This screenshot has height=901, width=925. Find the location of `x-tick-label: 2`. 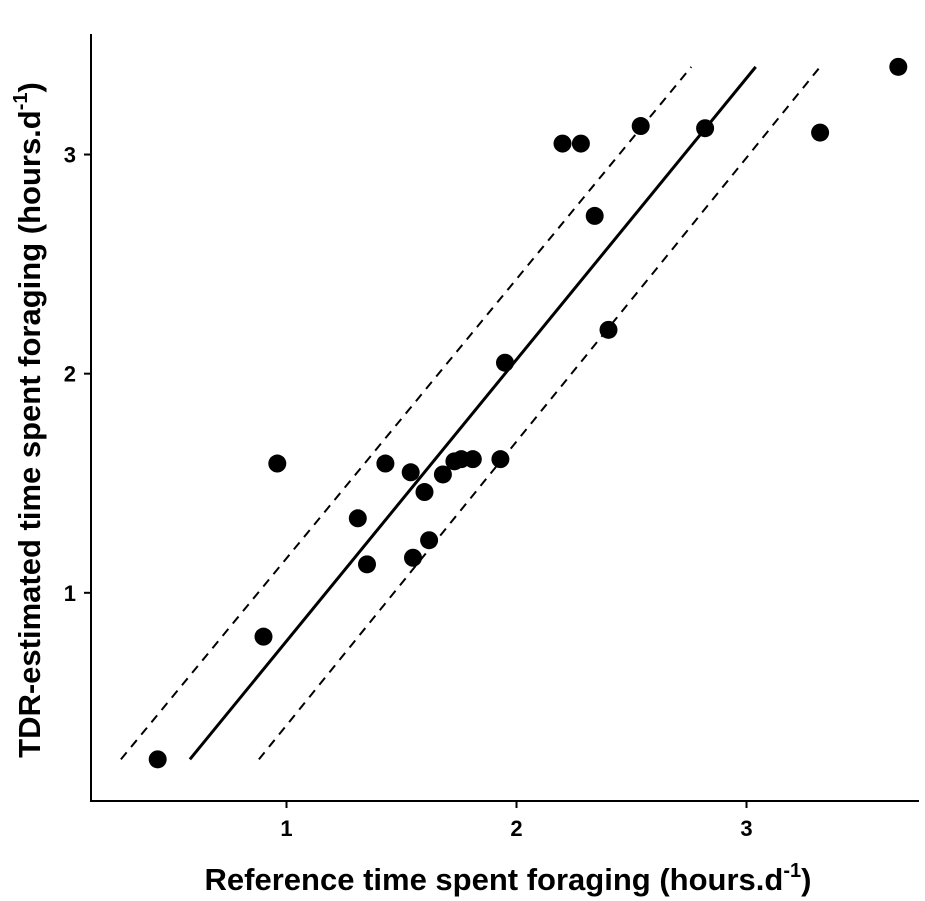

x-tick-label: 2 is located at coordinates (516, 828).